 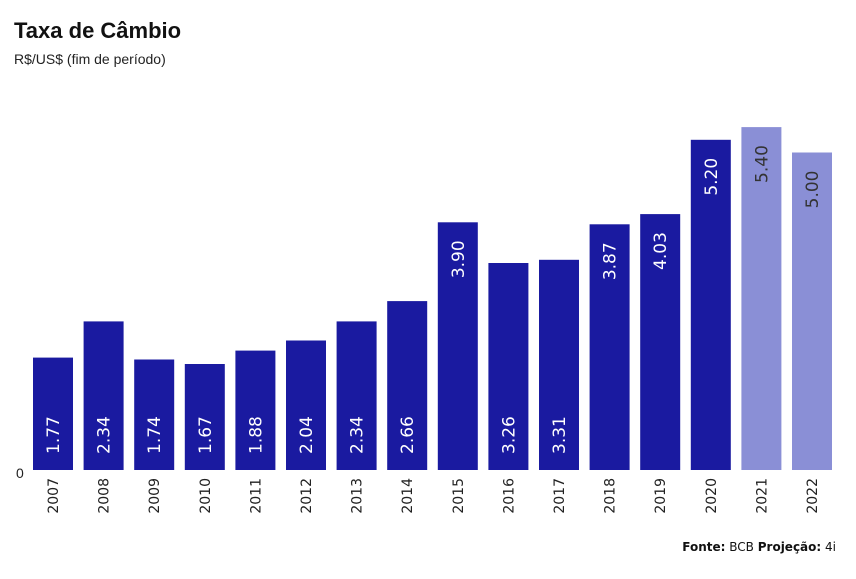 I want to click on x-tick-2014: 2014, so click(x=408, y=496).